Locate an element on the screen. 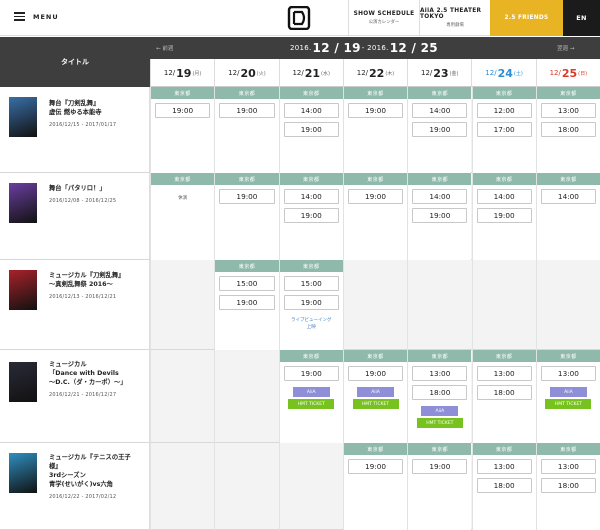 This screenshot has height=530, width=600. site-logo is located at coordinates (299, 18).